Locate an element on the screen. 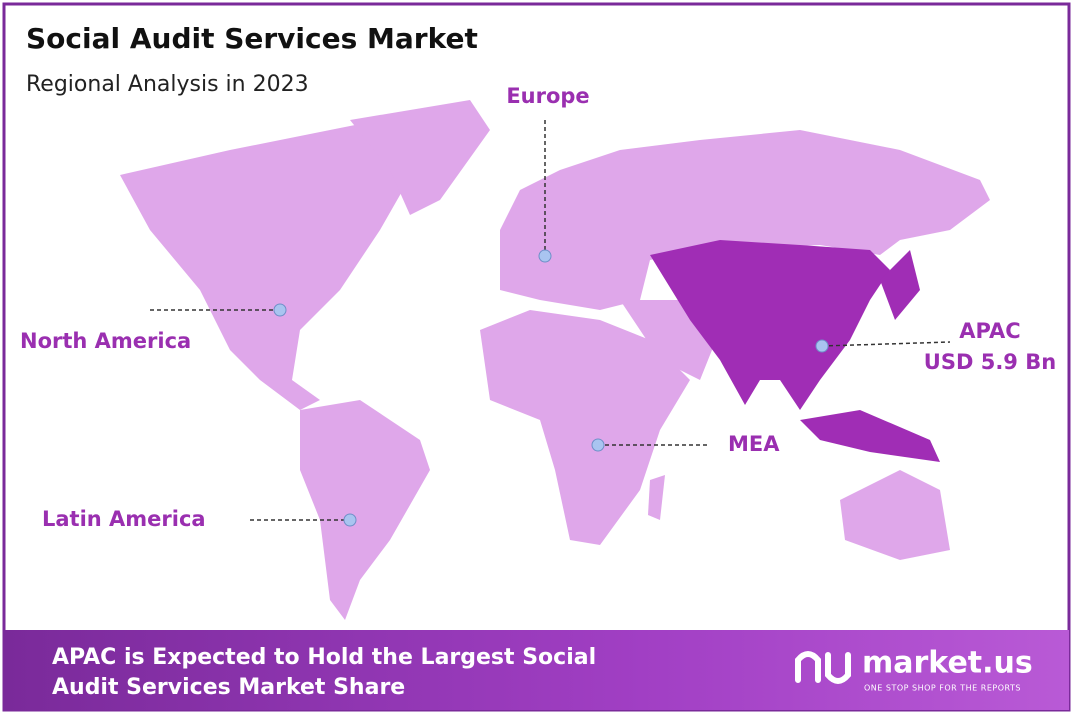  region-label: Europe is located at coordinates (547, 96).